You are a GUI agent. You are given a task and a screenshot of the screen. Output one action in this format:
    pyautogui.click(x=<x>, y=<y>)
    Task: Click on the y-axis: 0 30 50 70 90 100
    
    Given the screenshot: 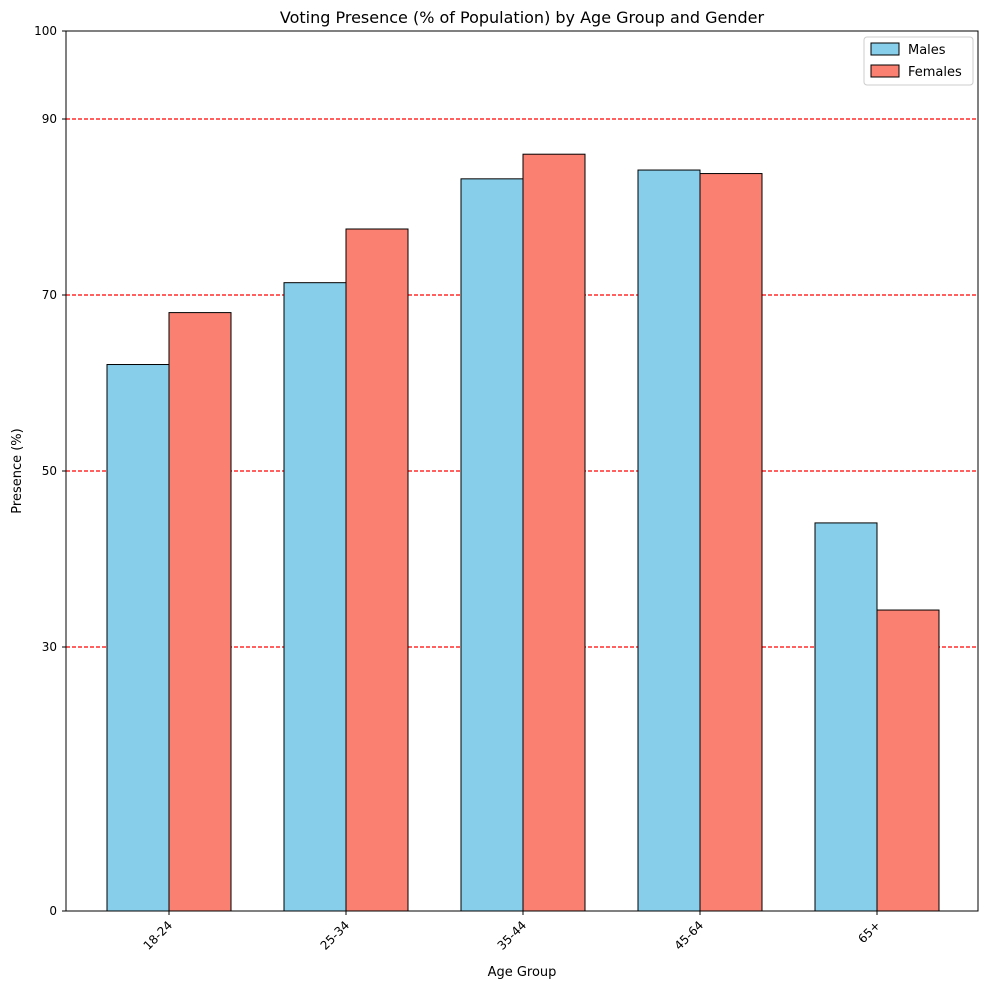 What is the action you would take?
    pyautogui.click(x=50, y=471)
    